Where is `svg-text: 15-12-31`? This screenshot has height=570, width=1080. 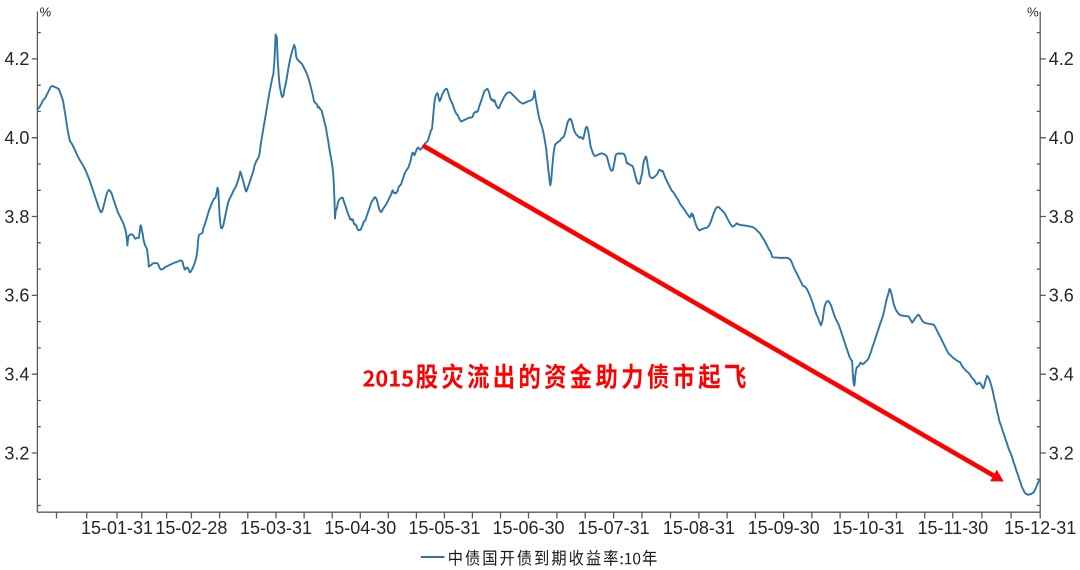
svg-text: 15-12-31 is located at coordinates (1040, 528).